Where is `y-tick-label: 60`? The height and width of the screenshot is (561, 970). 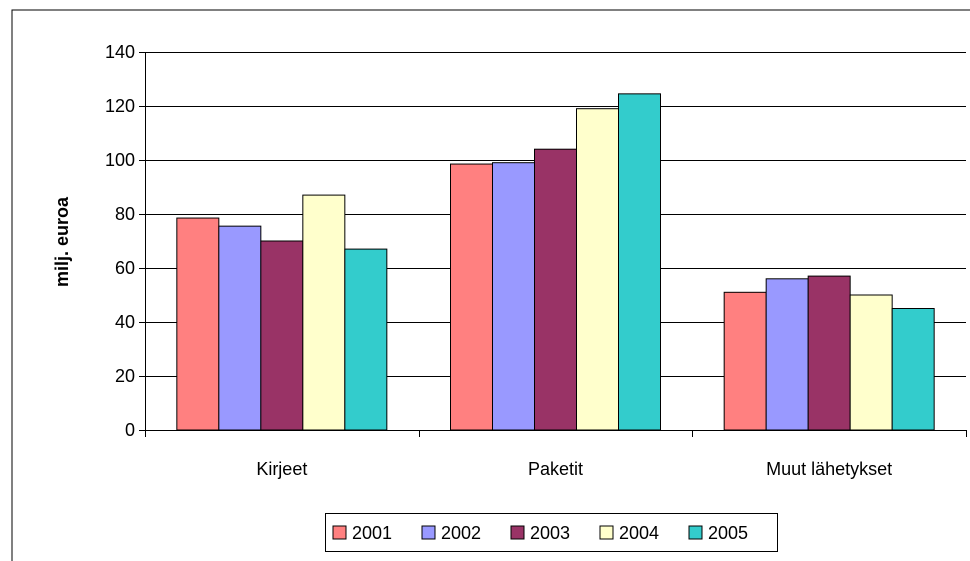 y-tick-label: 60 is located at coordinates (125, 268).